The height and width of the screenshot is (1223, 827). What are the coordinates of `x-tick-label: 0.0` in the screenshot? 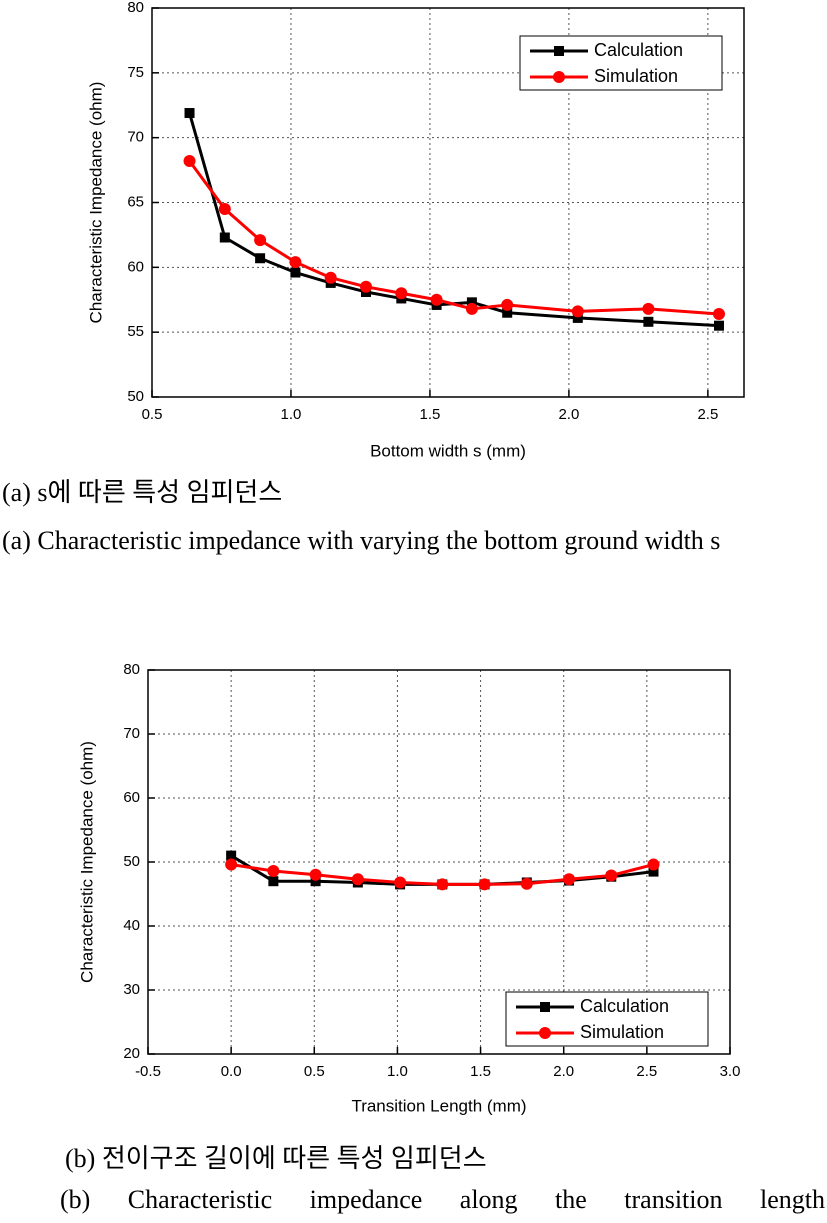 It's located at (231, 1071).